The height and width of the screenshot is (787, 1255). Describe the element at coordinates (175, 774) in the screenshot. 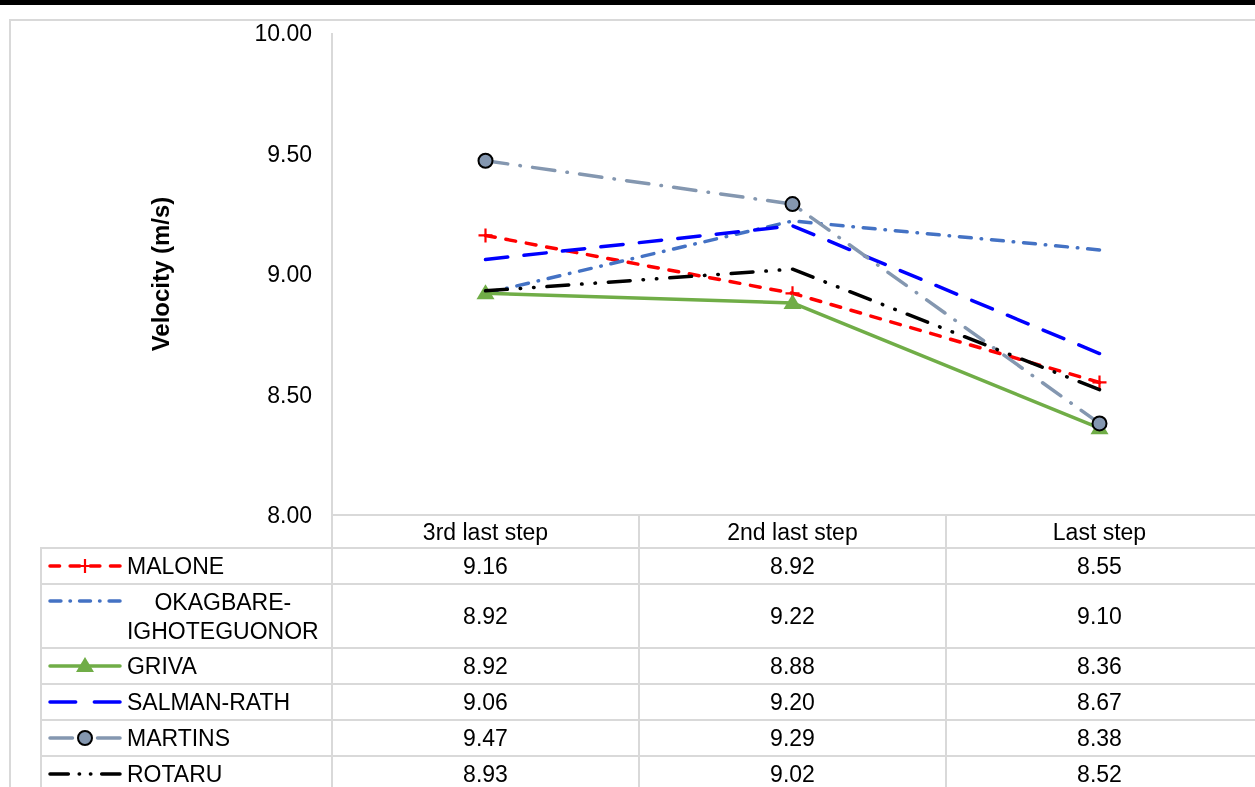

I see `legend-label: ROTARU` at that location.